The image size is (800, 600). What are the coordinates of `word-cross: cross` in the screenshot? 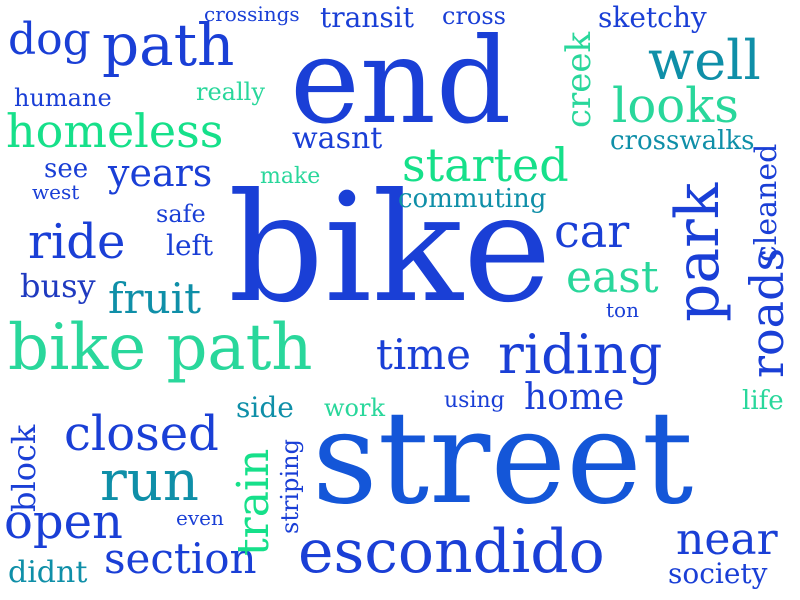 It's located at (474, 16).